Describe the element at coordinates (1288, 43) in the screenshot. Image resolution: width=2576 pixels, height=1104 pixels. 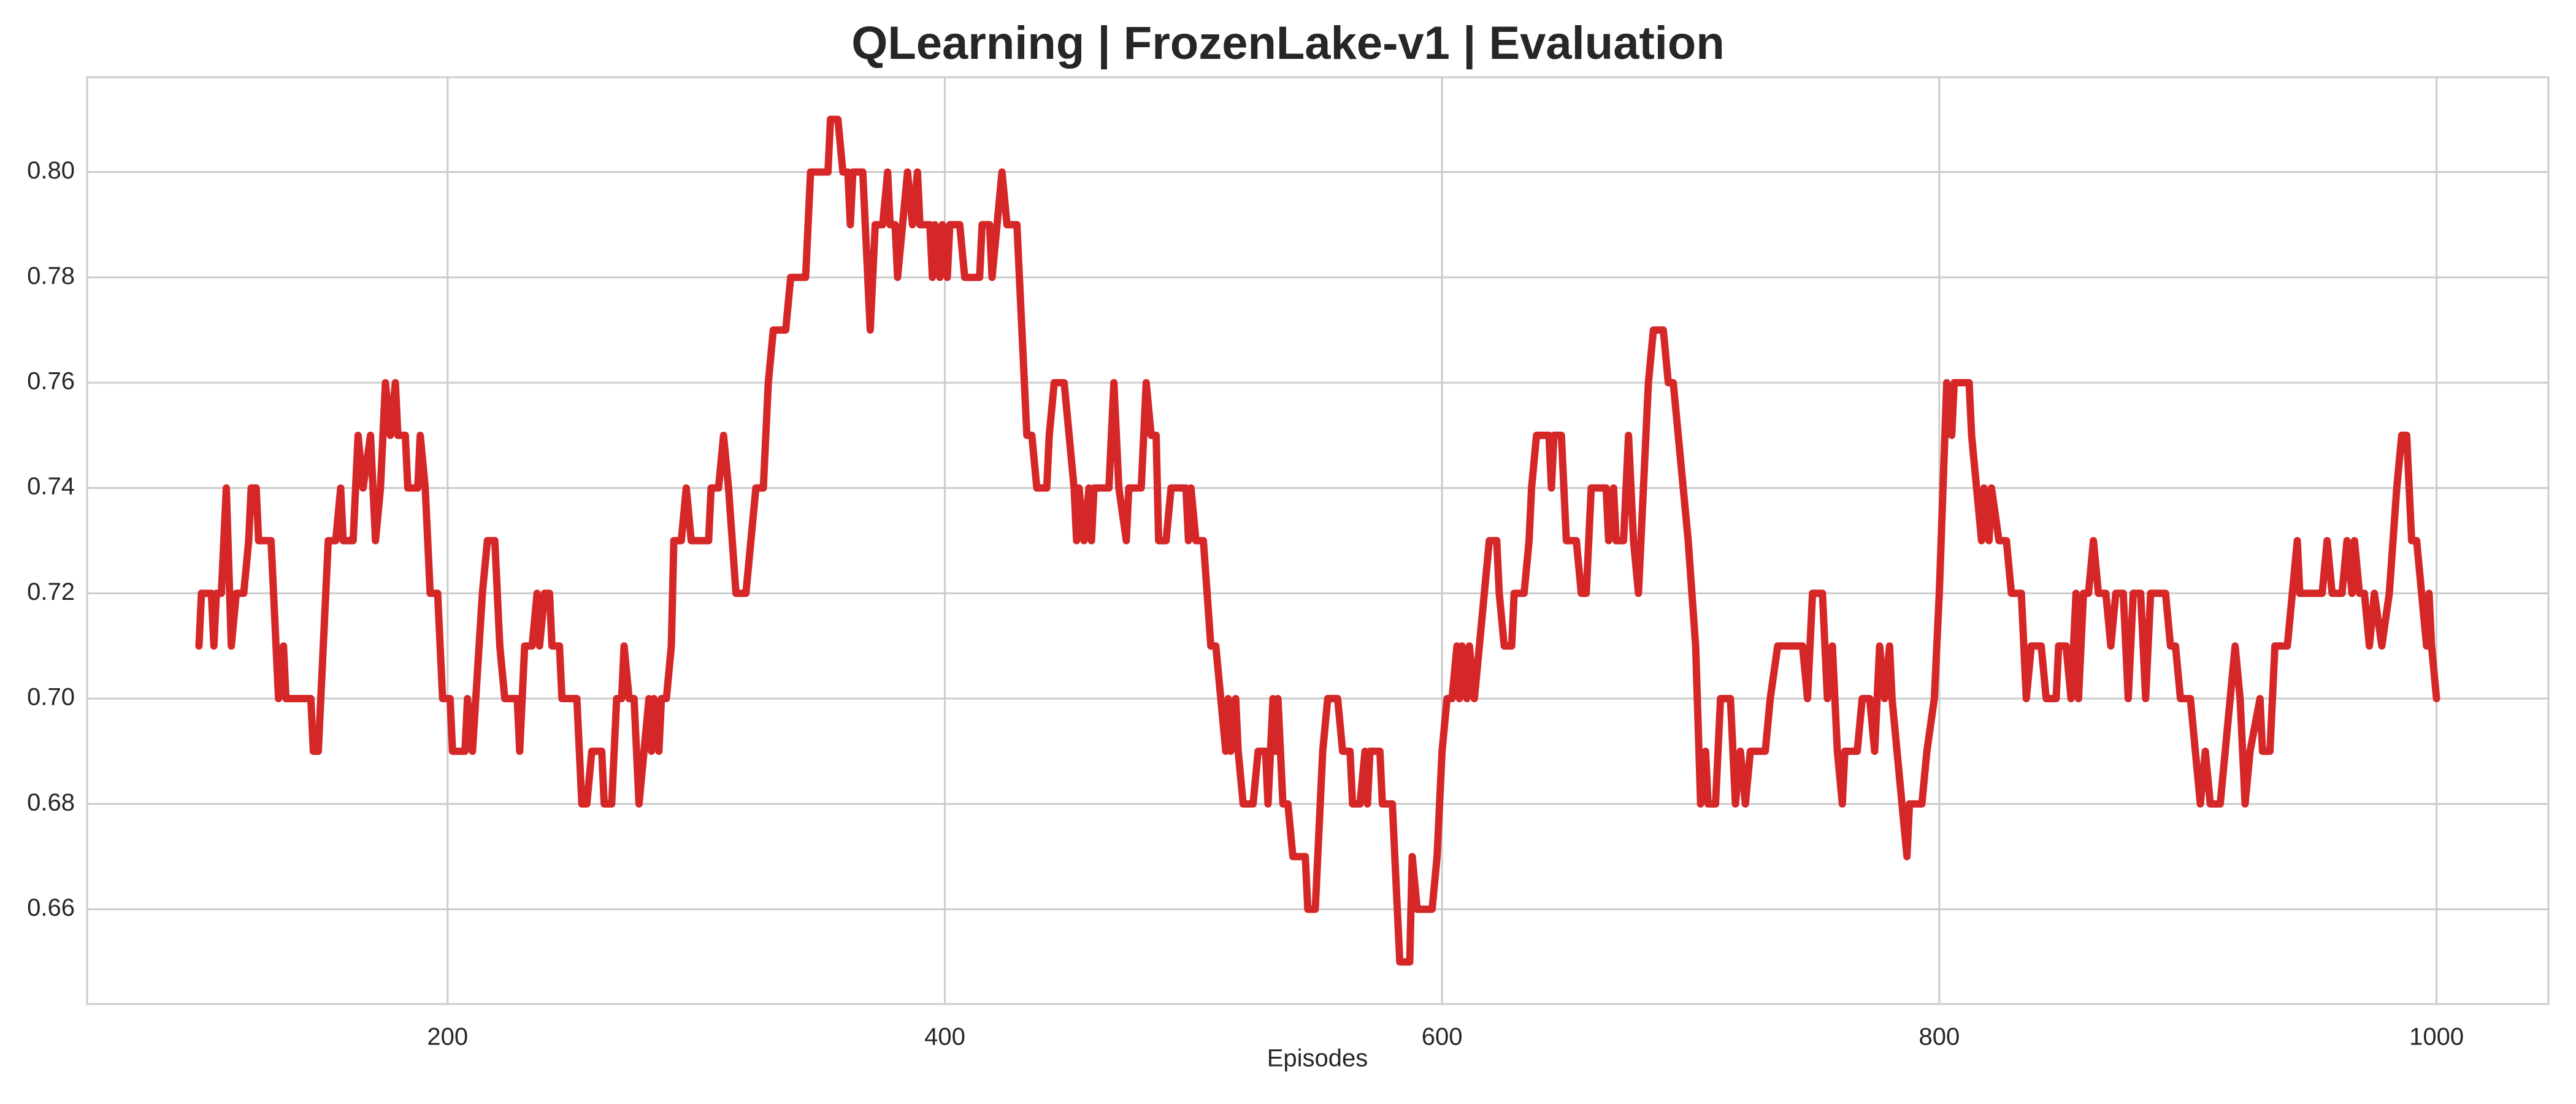
I see `chart-title: QLearning | FrozenLake-v1 | Evaluation` at that location.